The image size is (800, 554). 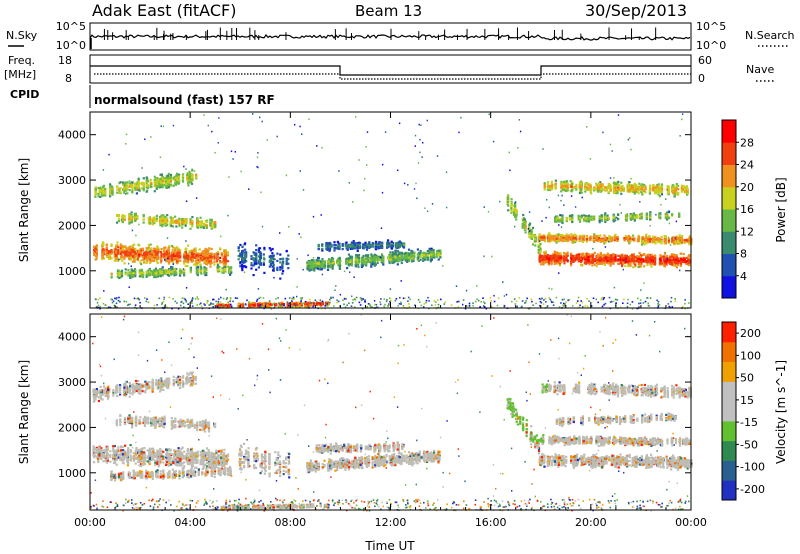 I want to click on station-title: Adak East (fitACF), so click(x=164, y=10).